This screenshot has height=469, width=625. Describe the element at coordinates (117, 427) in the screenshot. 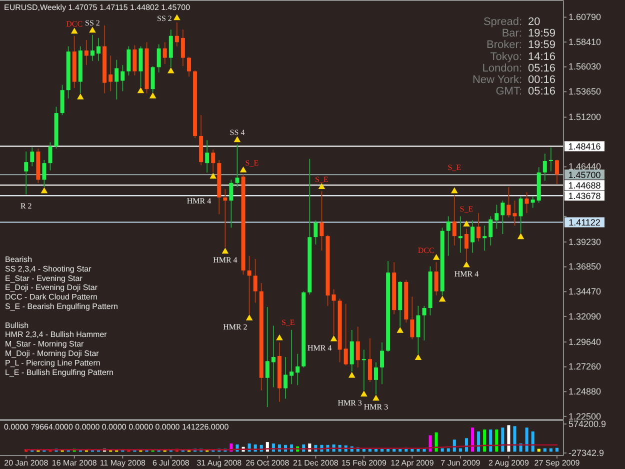

I see `chart-title: 0.0000 79664.0000 0.0000 0.0000 0.0000 0.0000 141226.0000` at that location.